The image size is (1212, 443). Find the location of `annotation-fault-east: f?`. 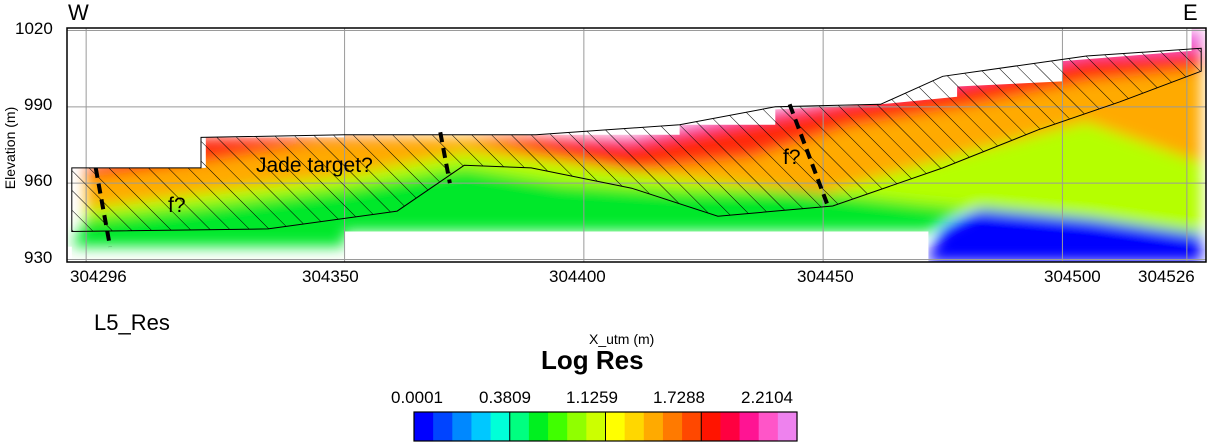

annotation-fault-east: f? is located at coordinates (792, 157).